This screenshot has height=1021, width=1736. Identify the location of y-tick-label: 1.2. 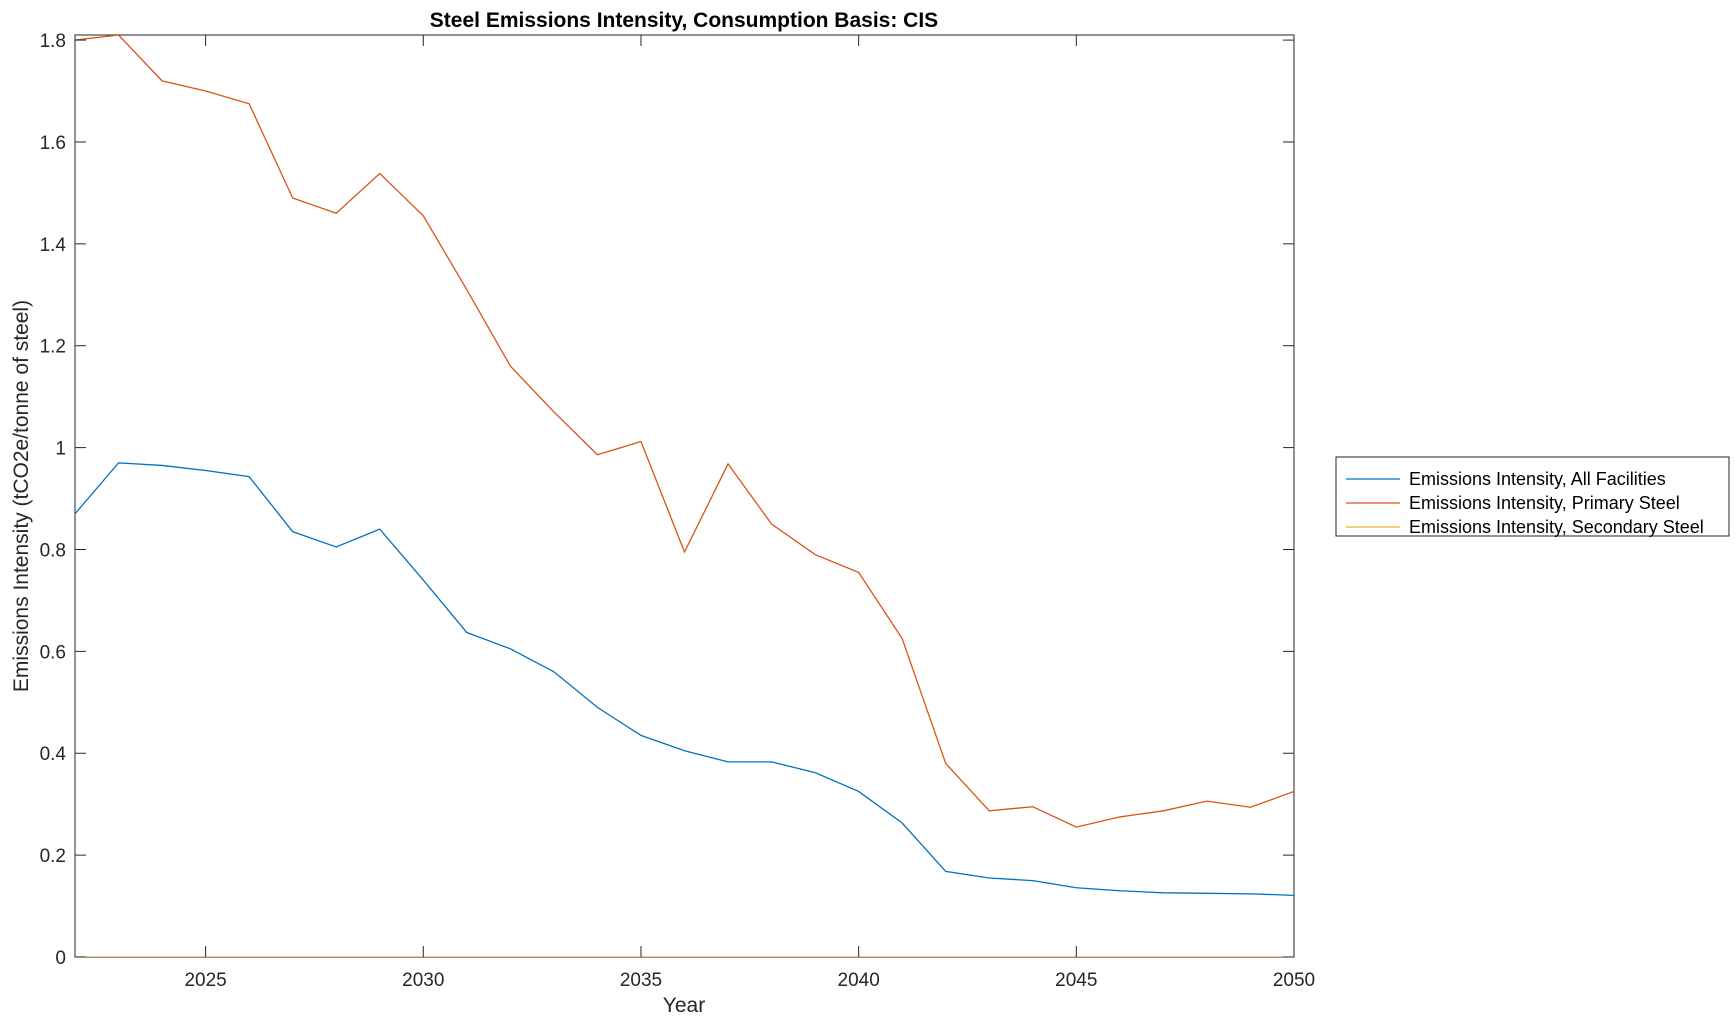
(53, 347).